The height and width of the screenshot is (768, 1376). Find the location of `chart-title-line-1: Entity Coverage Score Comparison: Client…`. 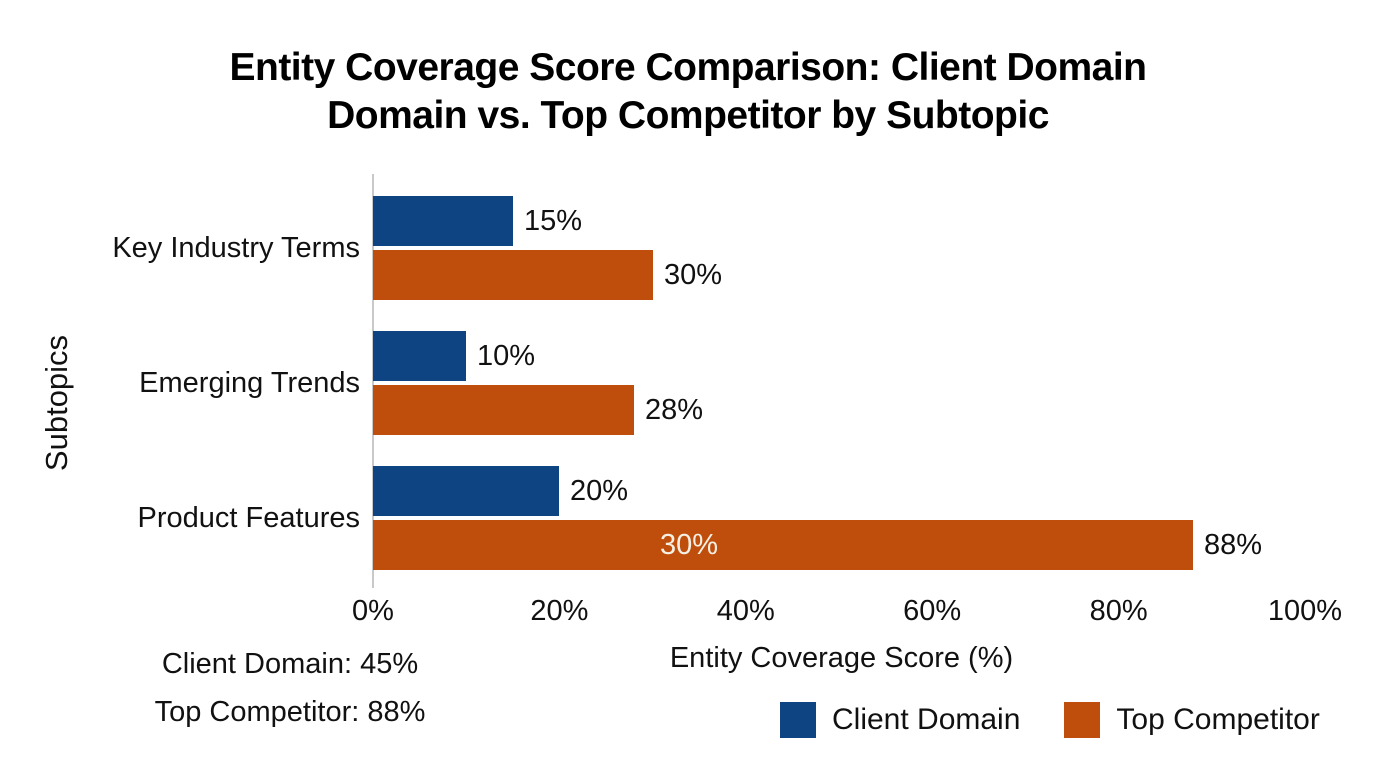

chart-title-line-1: Entity Coverage Score Comparison: Client… is located at coordinates (688, 67).